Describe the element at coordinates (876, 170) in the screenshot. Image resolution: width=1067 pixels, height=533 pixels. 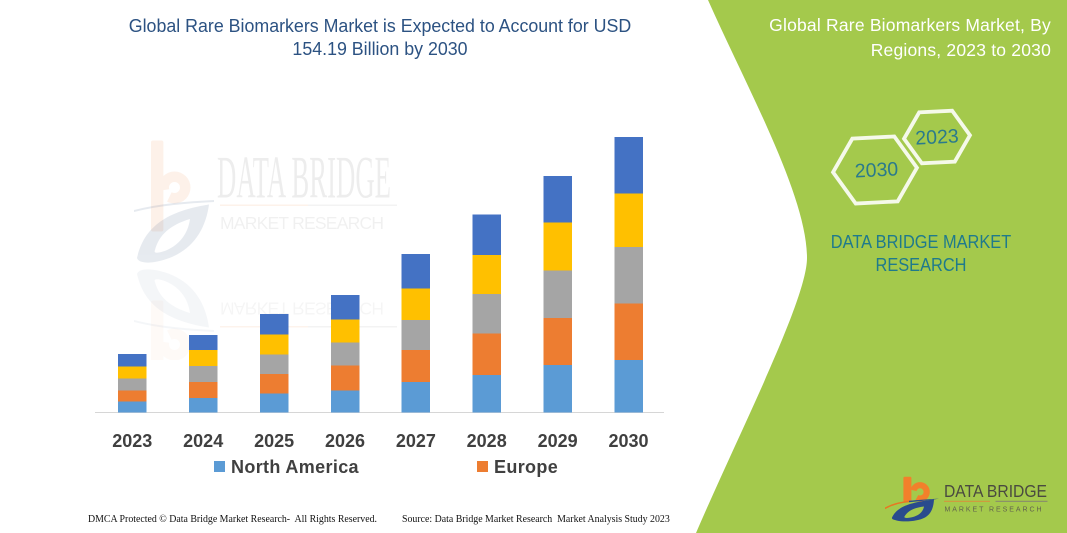
I see `svg-text: 2030` at that location.